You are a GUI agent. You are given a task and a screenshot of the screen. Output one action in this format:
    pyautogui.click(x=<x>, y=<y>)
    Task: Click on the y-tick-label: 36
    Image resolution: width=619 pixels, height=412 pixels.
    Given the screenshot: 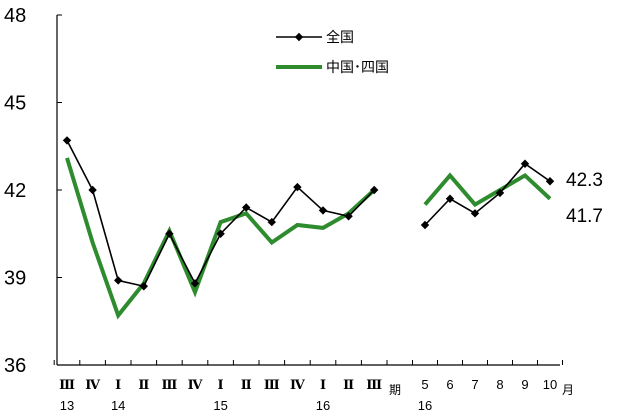 What is the action you would take?
    pyautogui.click(x=15, y=366)
    